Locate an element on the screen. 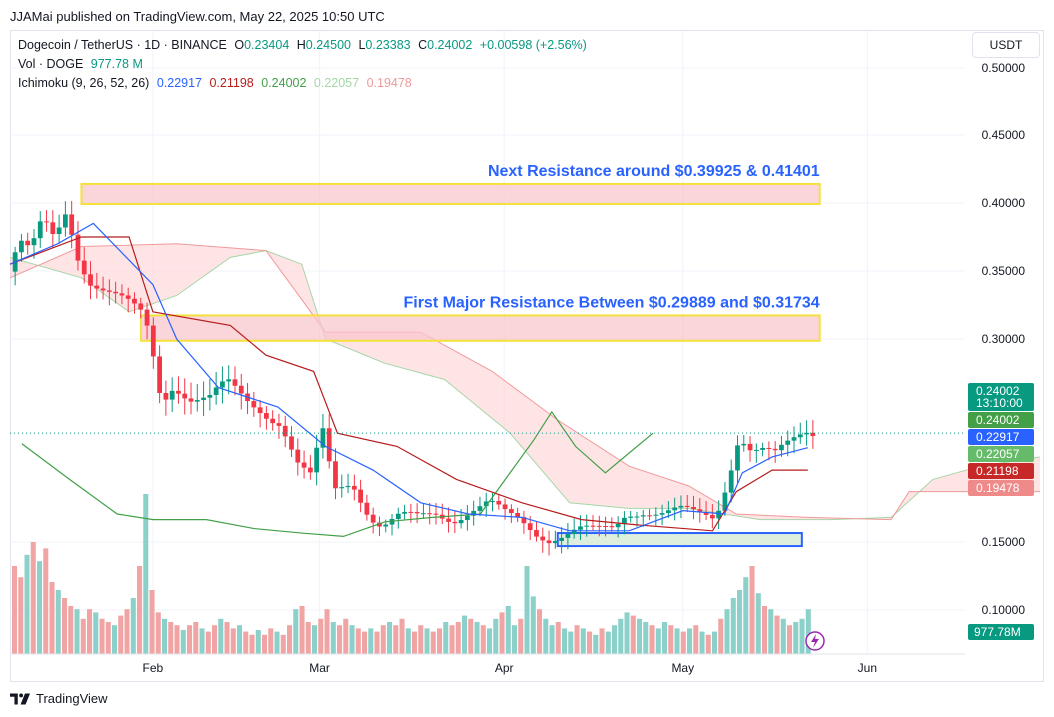 This screenshot has height=717, width=1054. support-zone is located at coordinates (679, 540).